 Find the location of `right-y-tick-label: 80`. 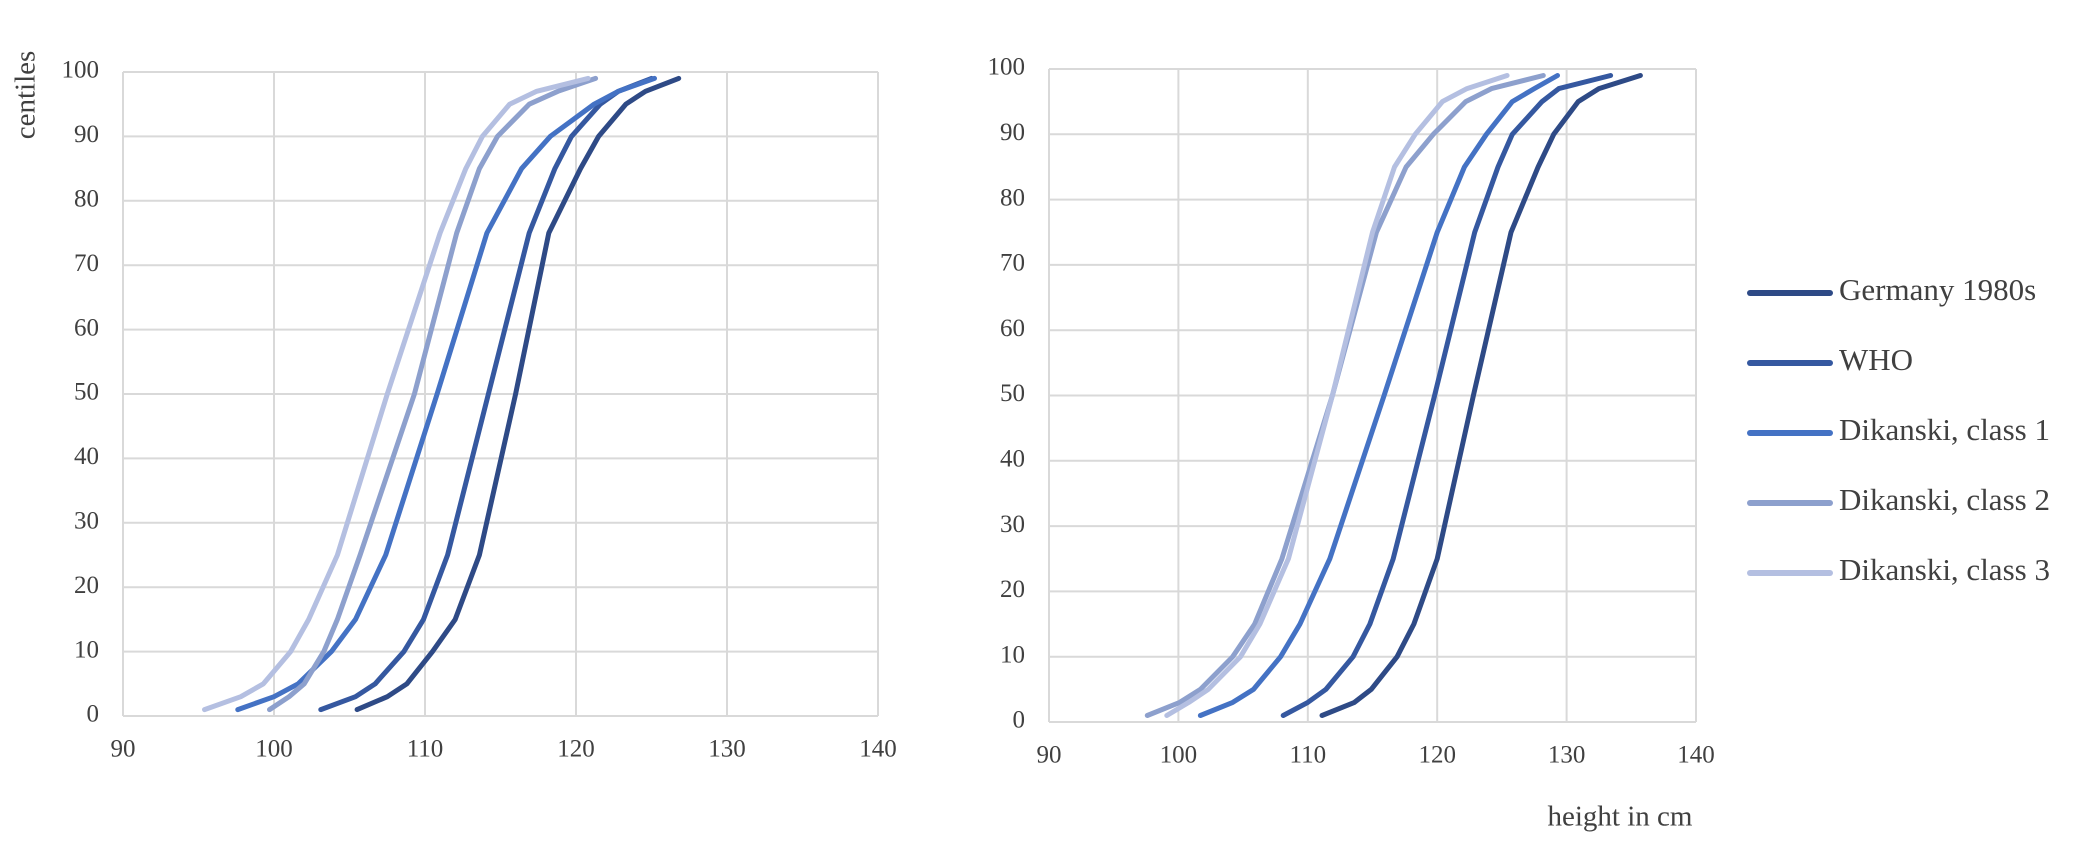

right-y-tick-label: 80 is located at coordinates (1012, 197).